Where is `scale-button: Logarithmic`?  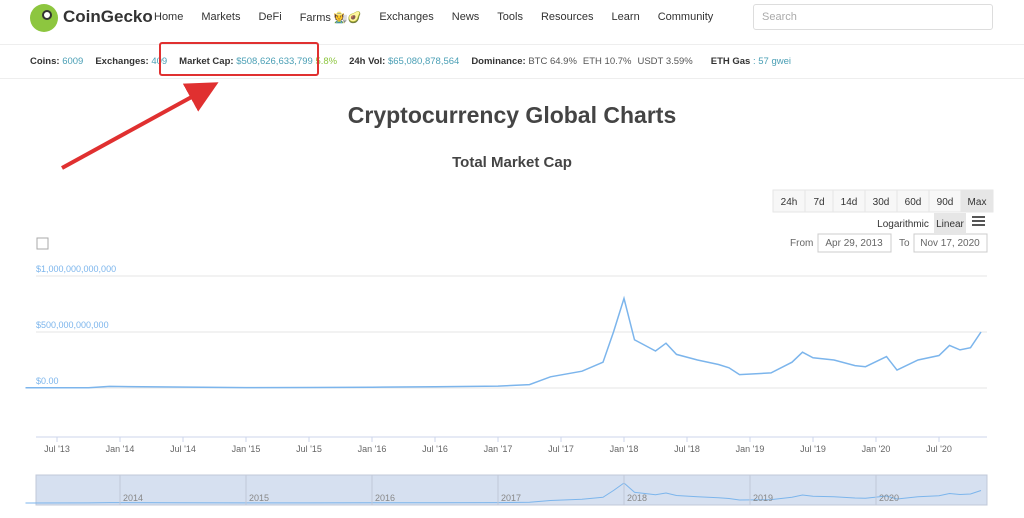
scale-button: Logarithmic is located at coordinates (903, 223).